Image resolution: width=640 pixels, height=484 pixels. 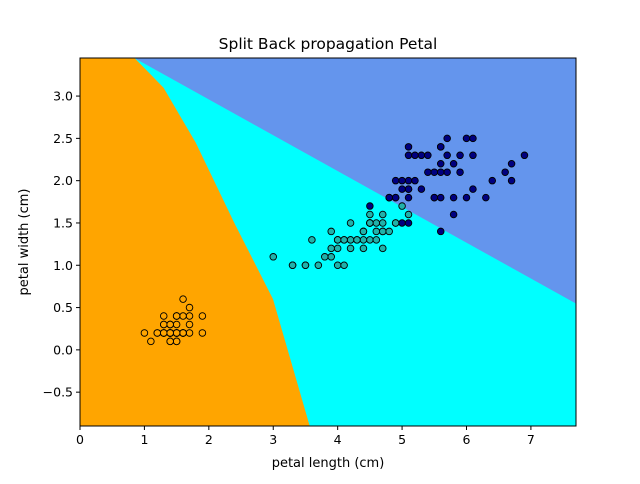 I want to click on y-tick-label: 2.0, so click(x=63, y=180).